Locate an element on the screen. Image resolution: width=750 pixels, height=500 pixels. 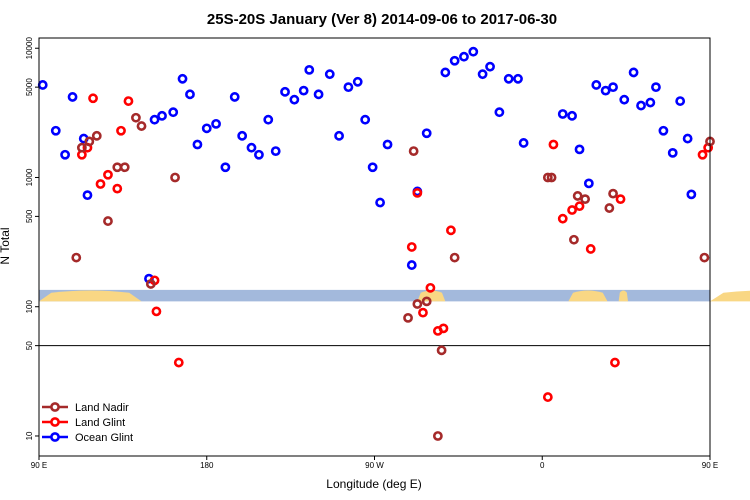
x-axis: 90 E 180 90 W 0 90 E is located at coordinates (374, 463).